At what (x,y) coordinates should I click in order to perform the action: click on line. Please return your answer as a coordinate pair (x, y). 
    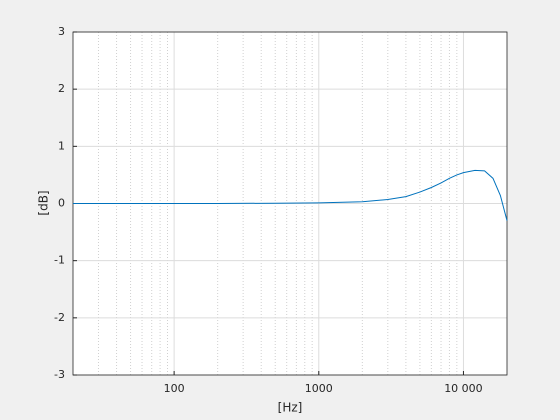
    Looking at the image, I should click on (290, 195).